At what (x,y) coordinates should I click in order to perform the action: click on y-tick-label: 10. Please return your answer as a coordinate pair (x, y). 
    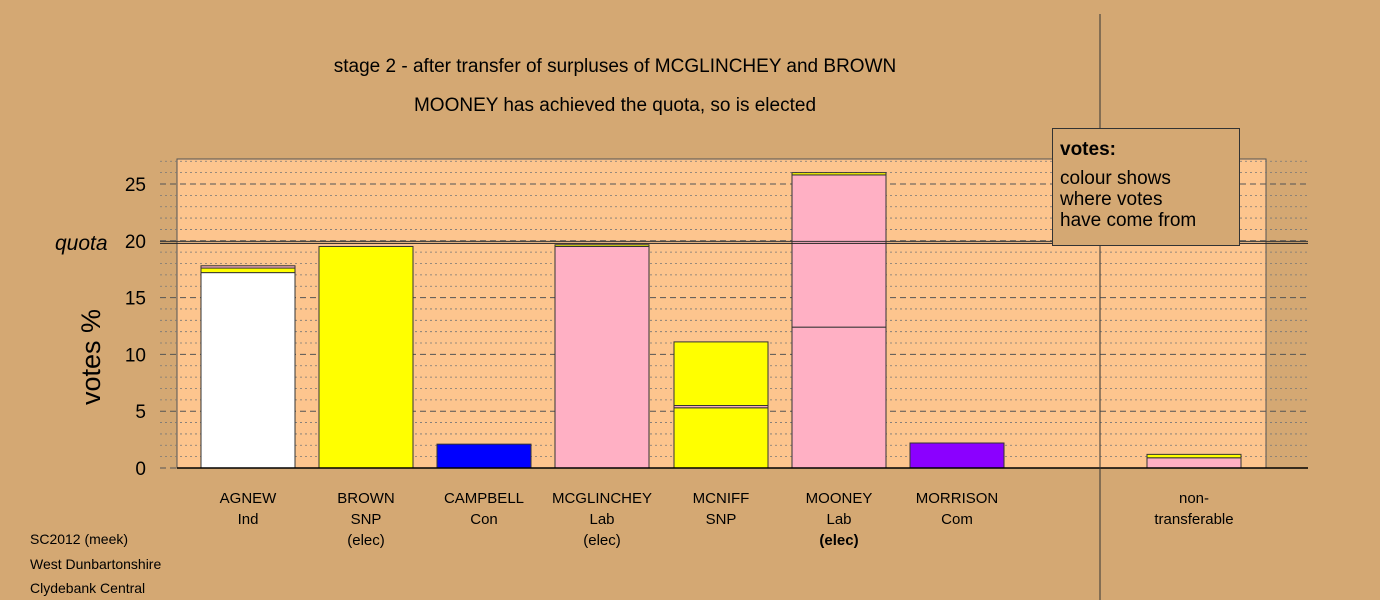
    Looking at the image, I should click on (135, 355).